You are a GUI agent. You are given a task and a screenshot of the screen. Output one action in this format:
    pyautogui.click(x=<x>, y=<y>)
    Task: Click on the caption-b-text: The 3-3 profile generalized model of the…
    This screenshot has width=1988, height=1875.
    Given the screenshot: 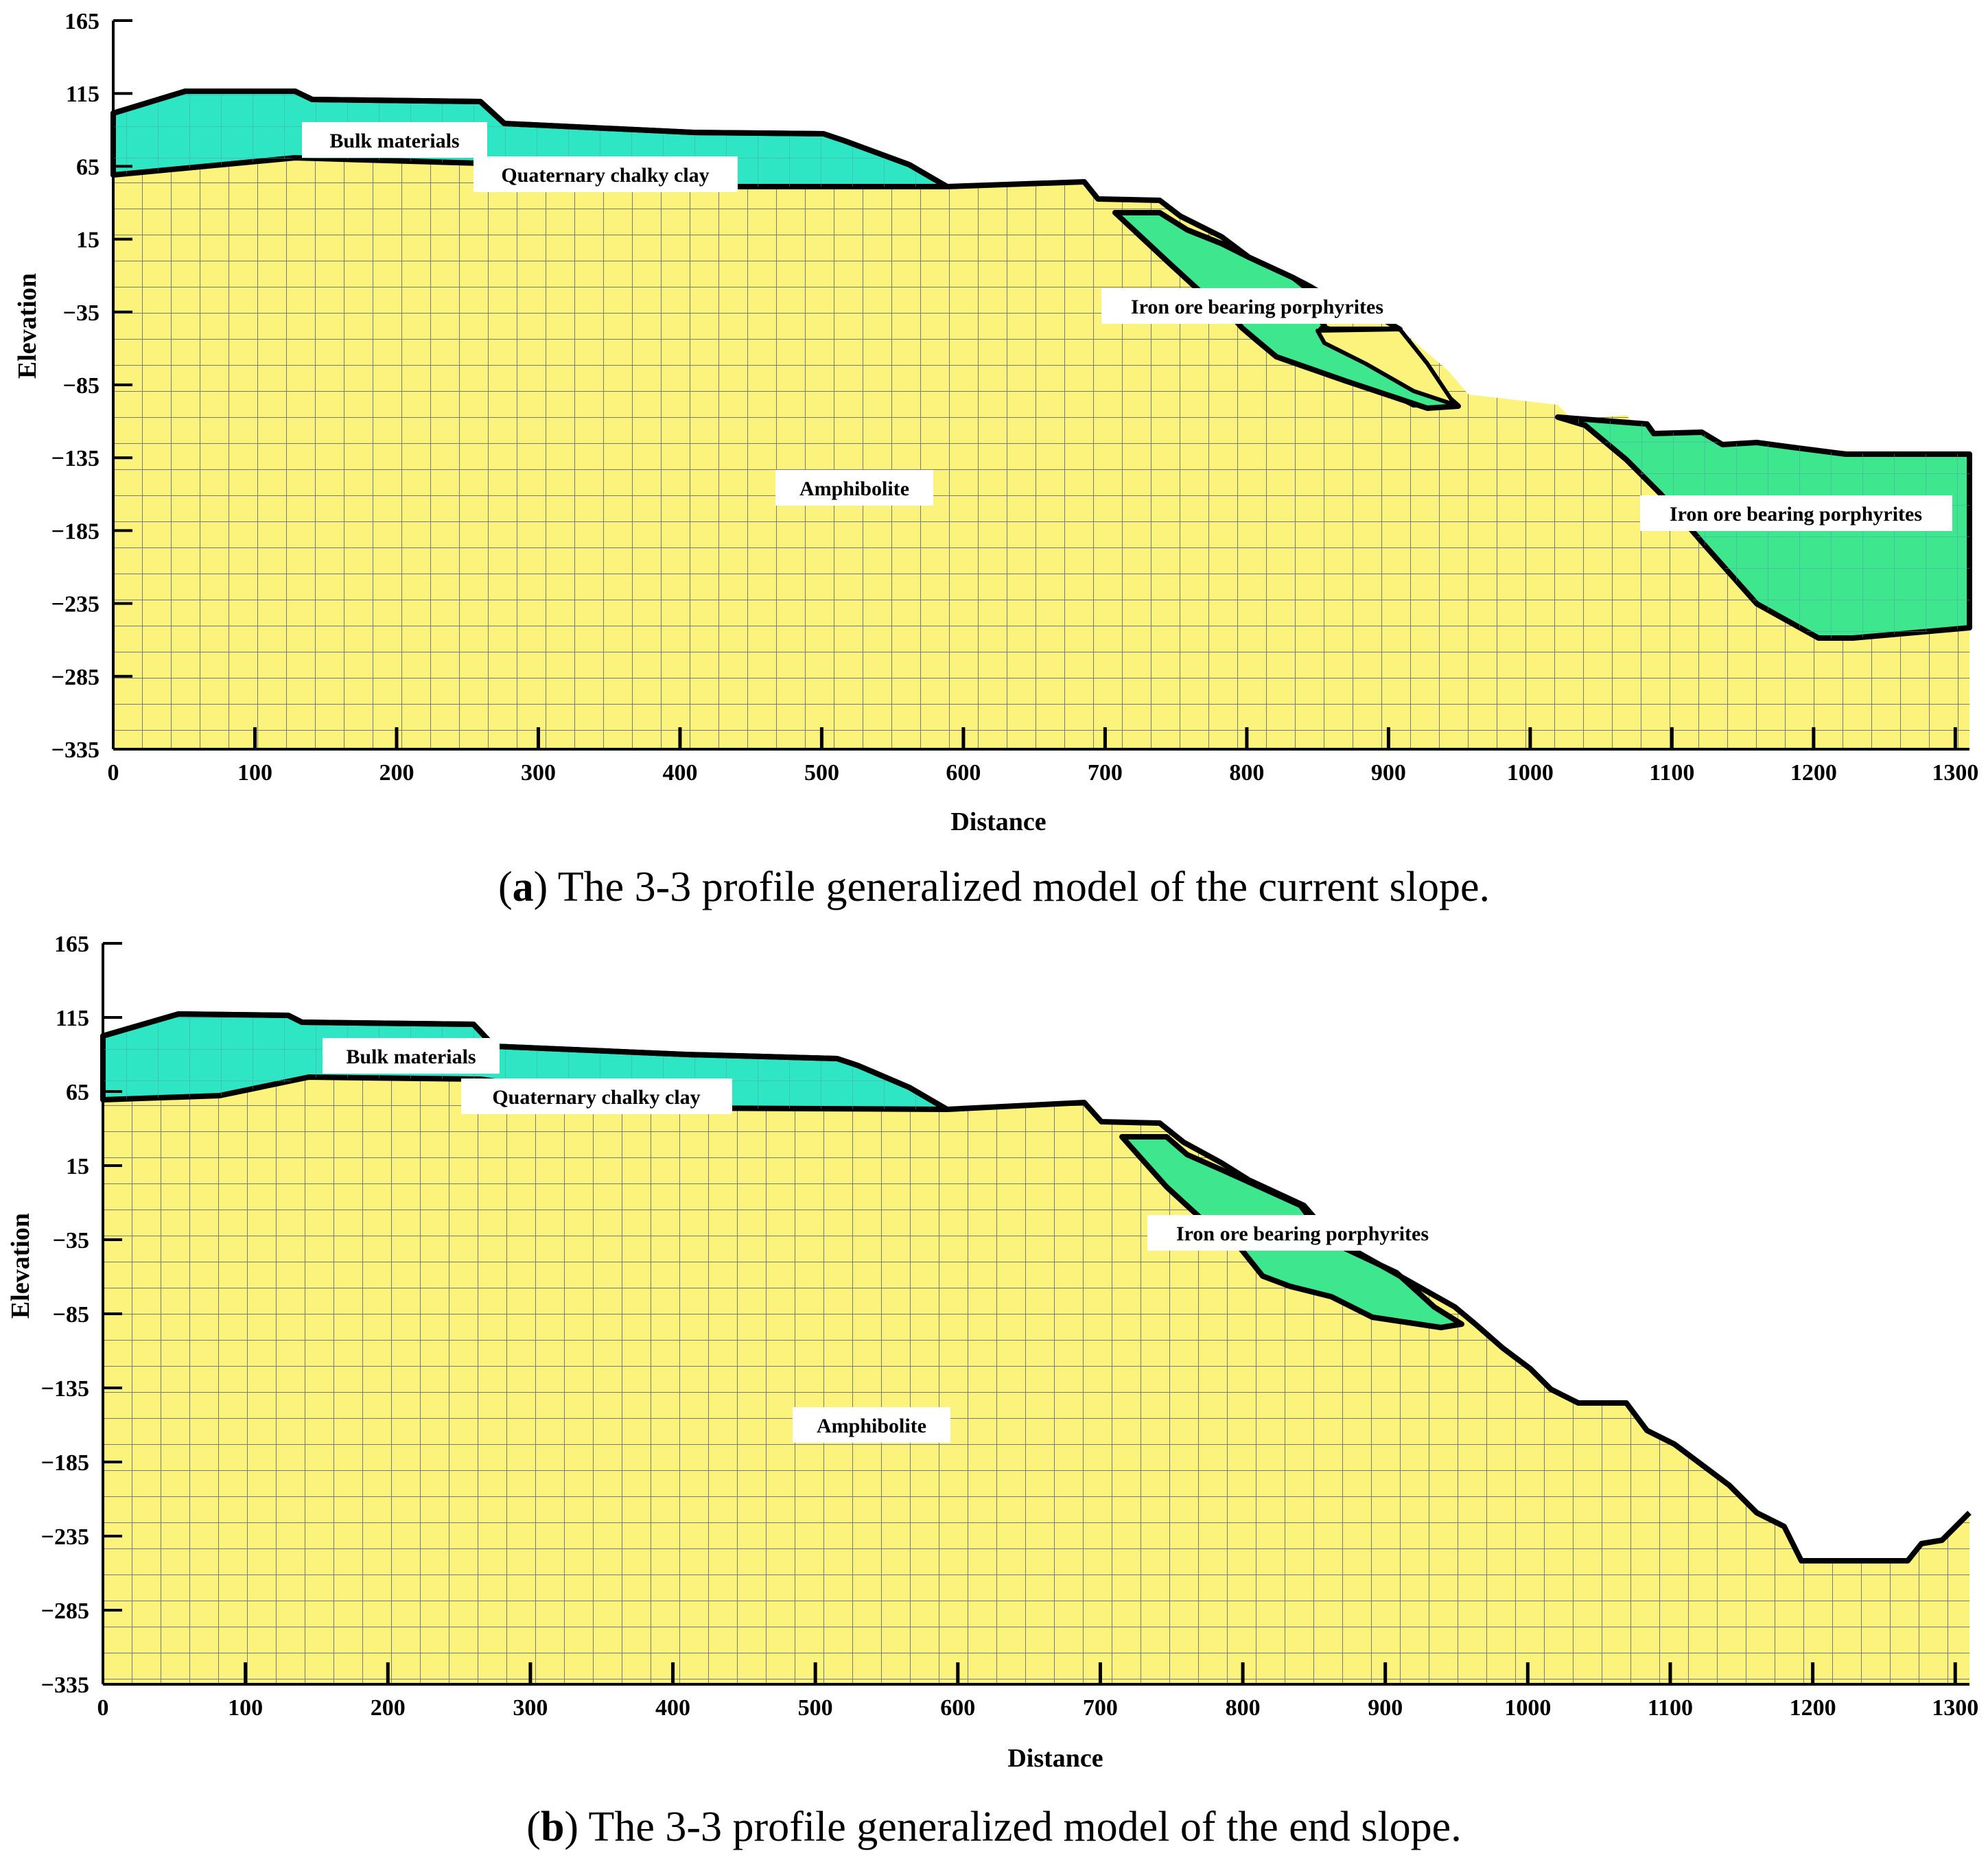 What is the action you would take?
    pyautogui.click(x=1020, y=1827)
    